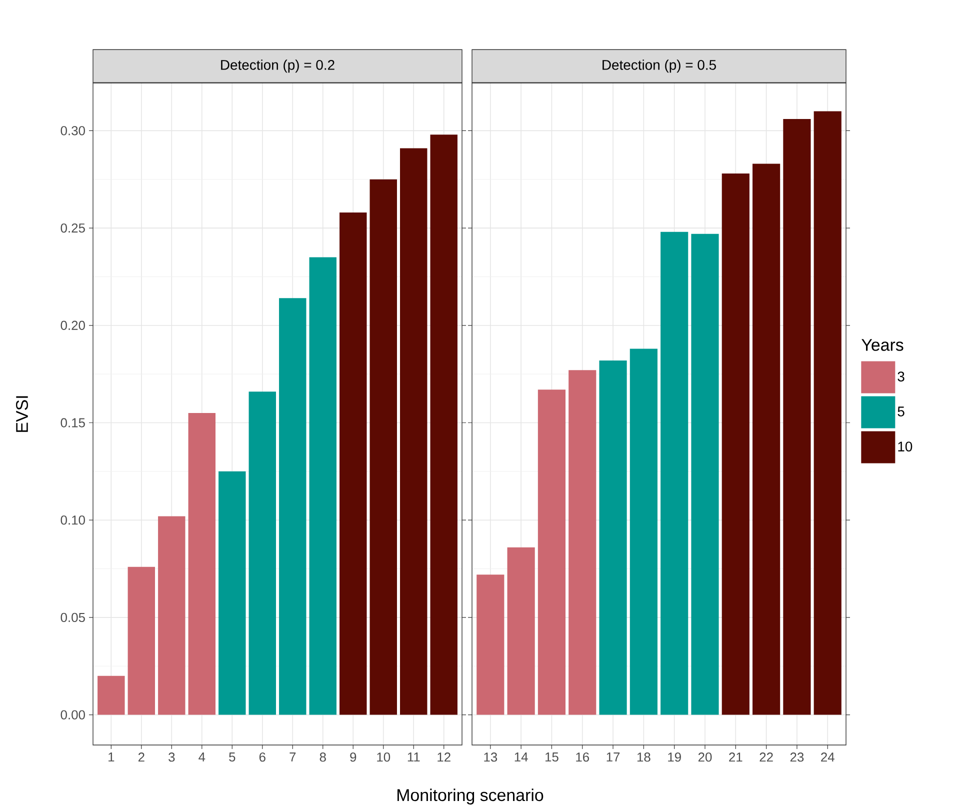  I want to click on x-tick-label: 9, so click(353, 757).